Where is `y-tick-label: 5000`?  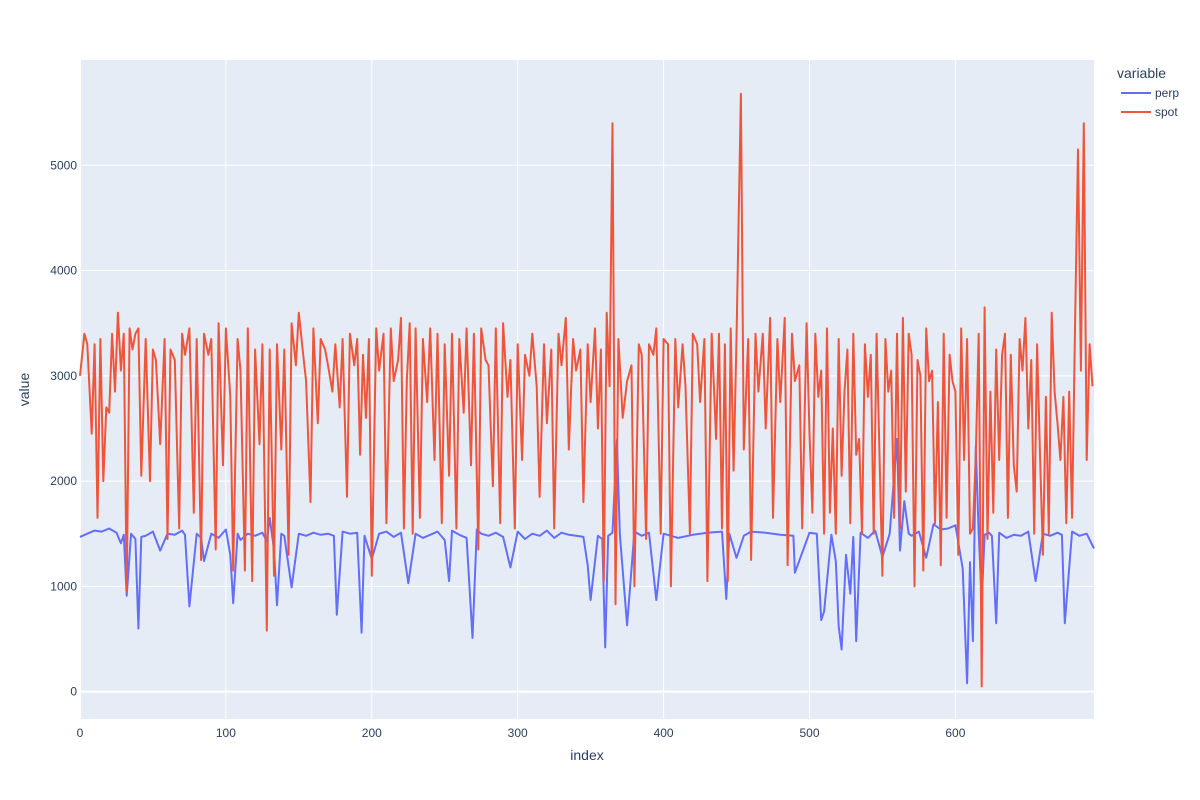 y-tick-label: 5000 is located at coordinates (63, 165).